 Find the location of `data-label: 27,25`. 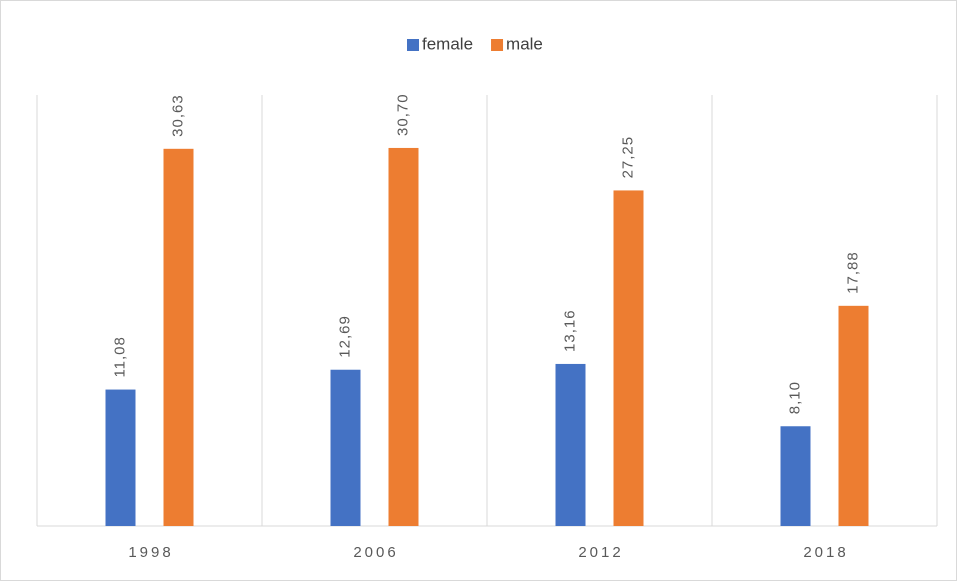

data-label: 27,25 is located at coordinates (627, 157).